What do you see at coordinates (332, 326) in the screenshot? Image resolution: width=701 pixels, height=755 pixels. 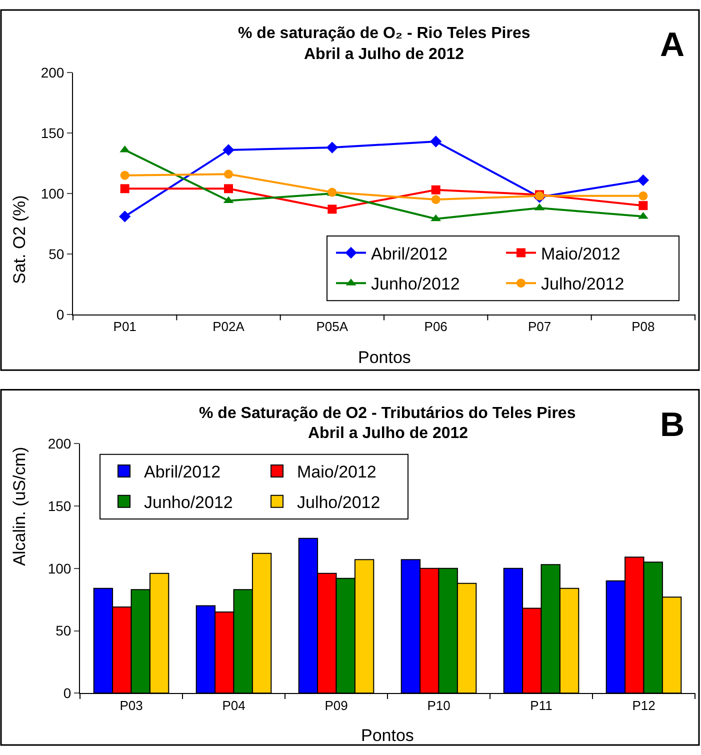 I see `x-tick-label: P05A` at bounding box center [332, 326].